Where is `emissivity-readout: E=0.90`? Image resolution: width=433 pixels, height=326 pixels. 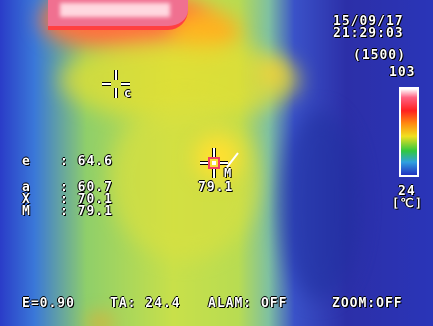 emissivity-readout: E=0.90 is located at coordinates (48, 303).